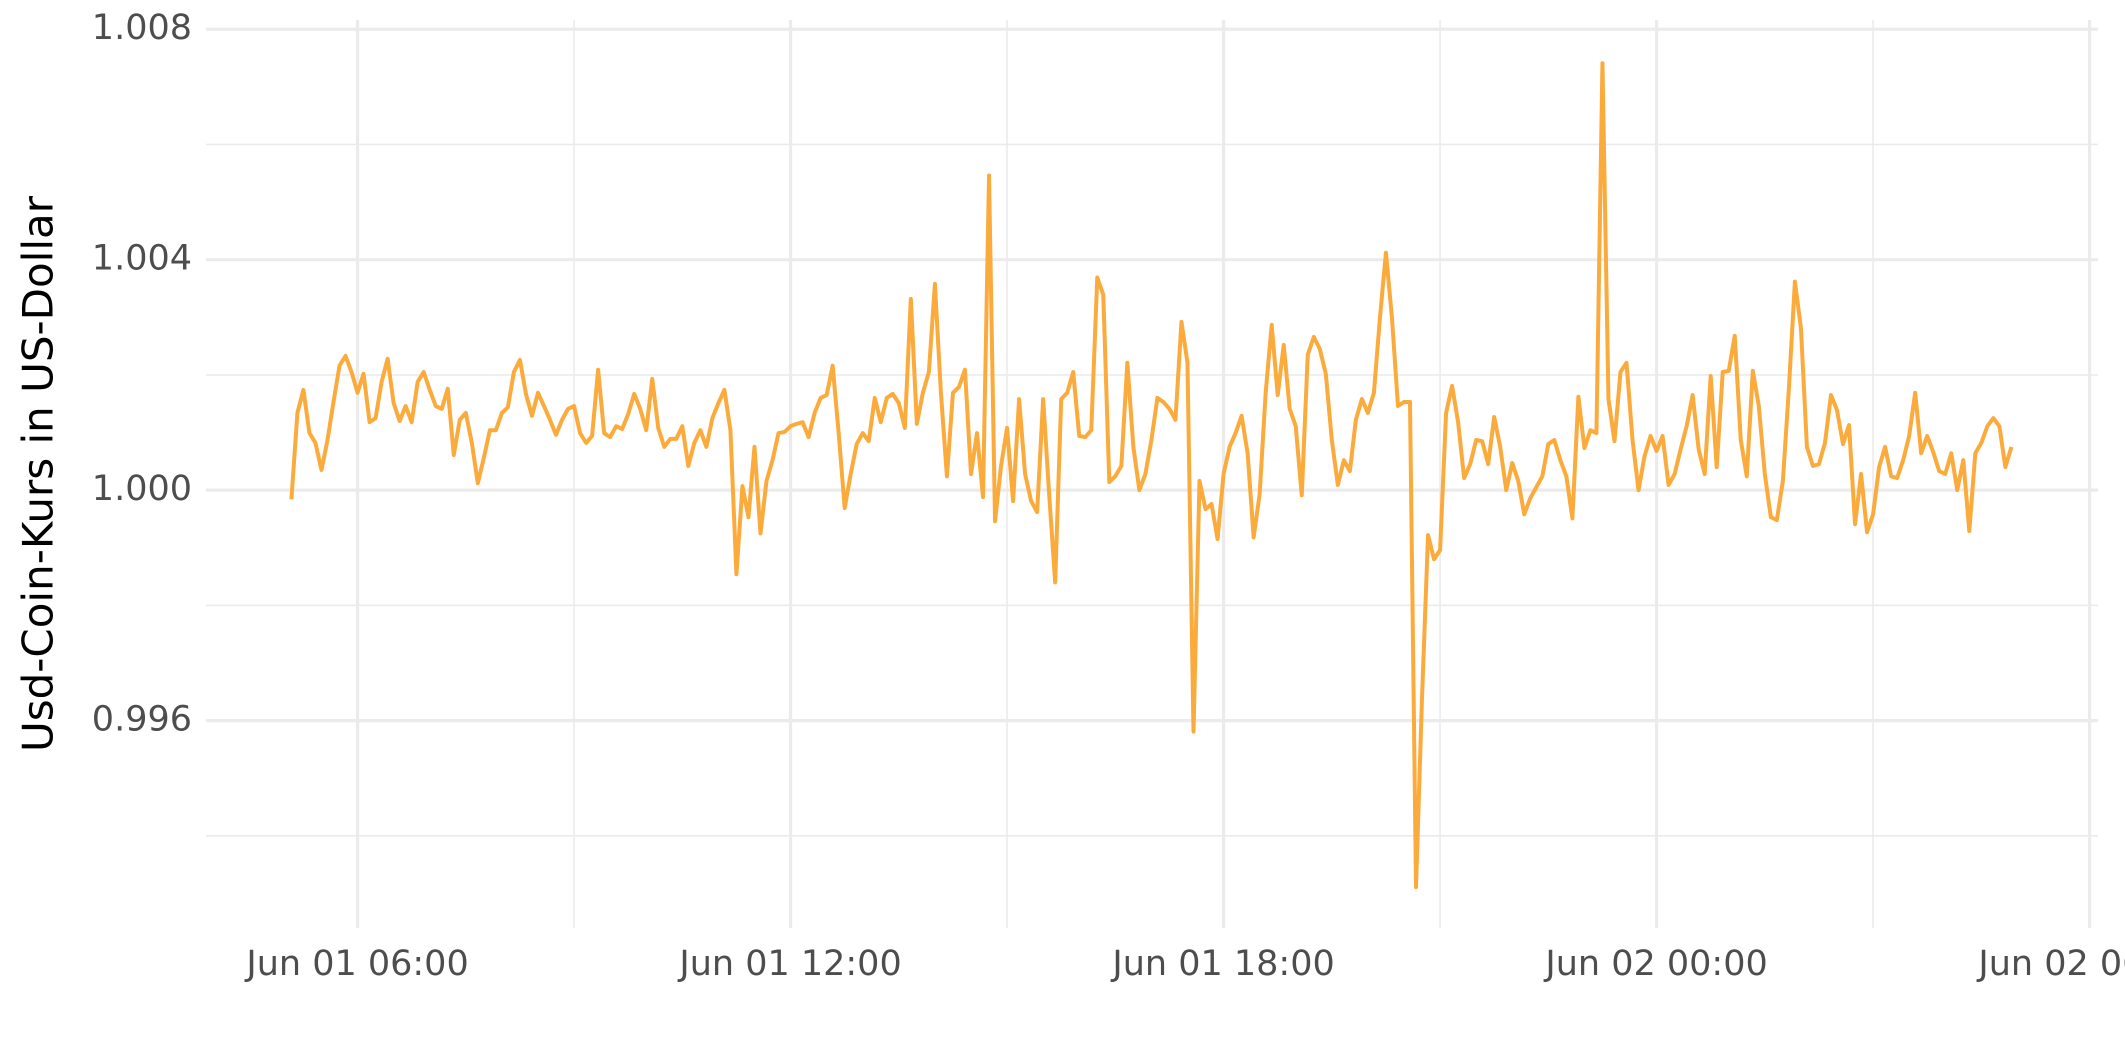 The width and height of the screenshot is (2125, 1062). What do you see at coordinates (142, 489) in the screenshot?
I see `y-tick-label: 1.000` at bounding box center [142, 489].